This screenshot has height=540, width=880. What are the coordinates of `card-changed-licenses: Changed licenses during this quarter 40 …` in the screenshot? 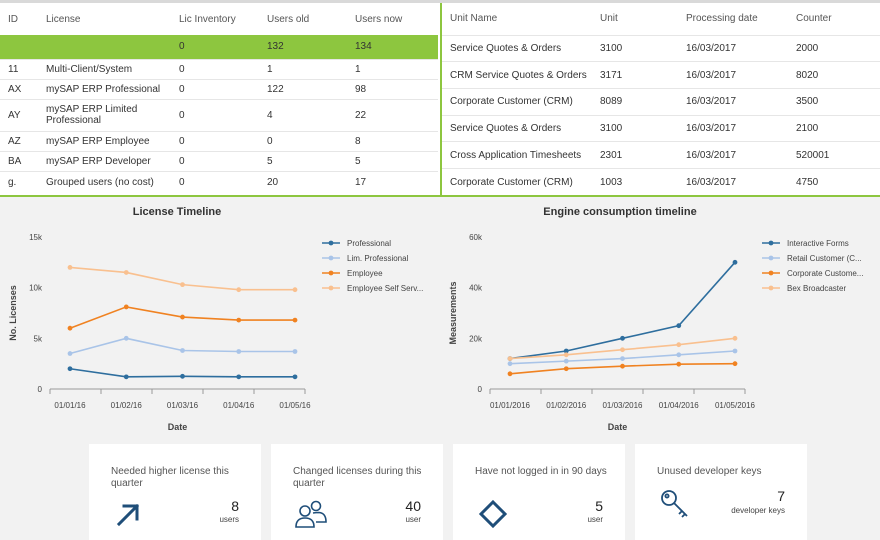 It's located at (357, 492).